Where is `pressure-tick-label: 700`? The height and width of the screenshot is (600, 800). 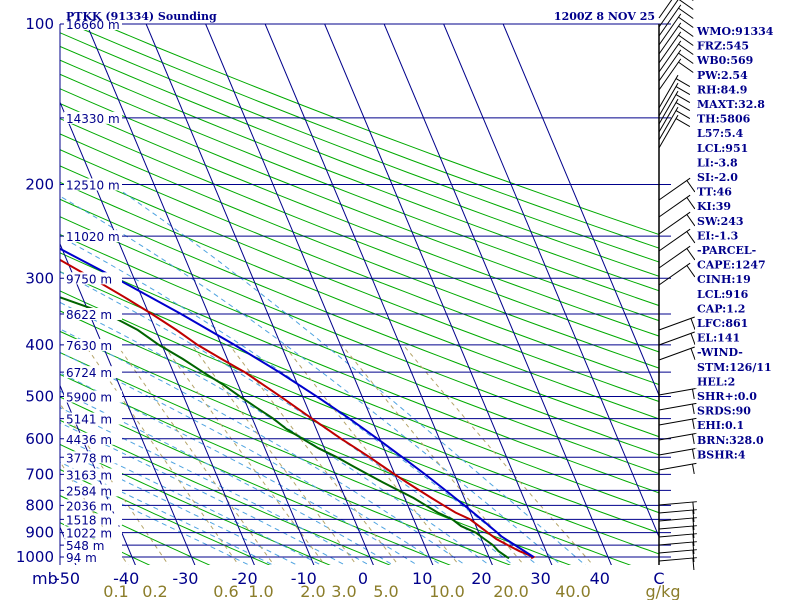
pressure-tick-label: 700 is located at coordinates (39, 474).